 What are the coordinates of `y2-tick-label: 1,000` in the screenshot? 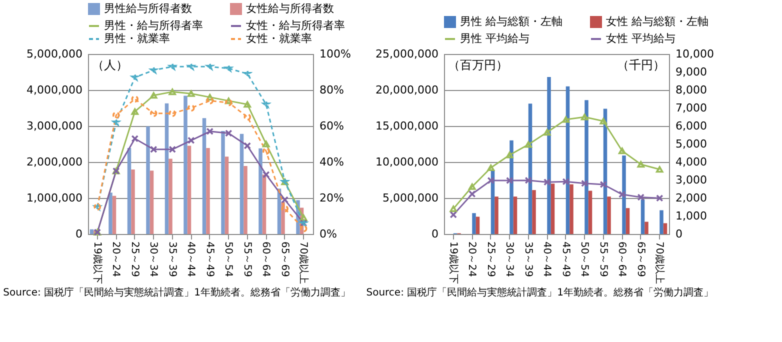 It's located at (691, 216).